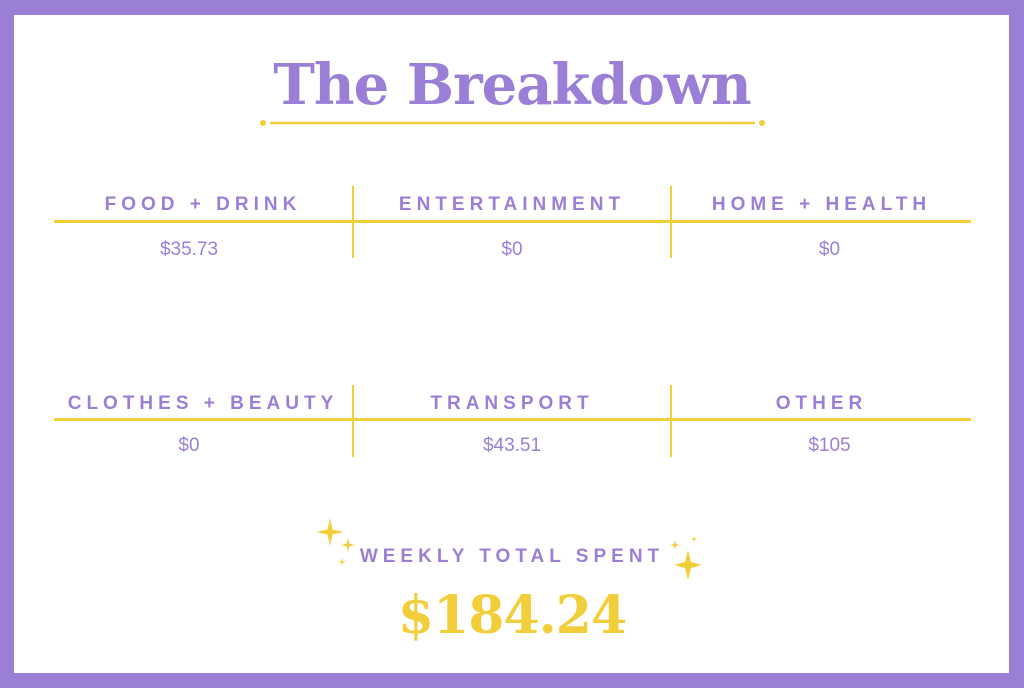 Image resolution: width=1024 pixels, height=688 pixels. What do you see at coordinates (189, 249) in the screenshot?
I see `category-value-food-drink: $35.73` at bounding box center [189, 249].